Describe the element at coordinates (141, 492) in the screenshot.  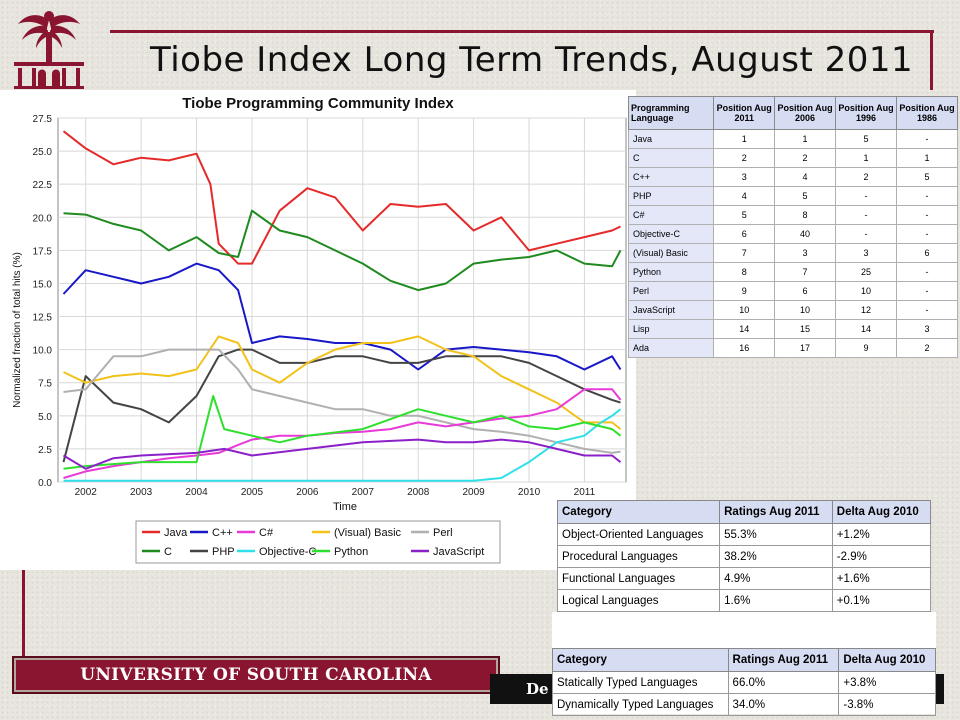
I see `x-tick-label: 2003` at that location.